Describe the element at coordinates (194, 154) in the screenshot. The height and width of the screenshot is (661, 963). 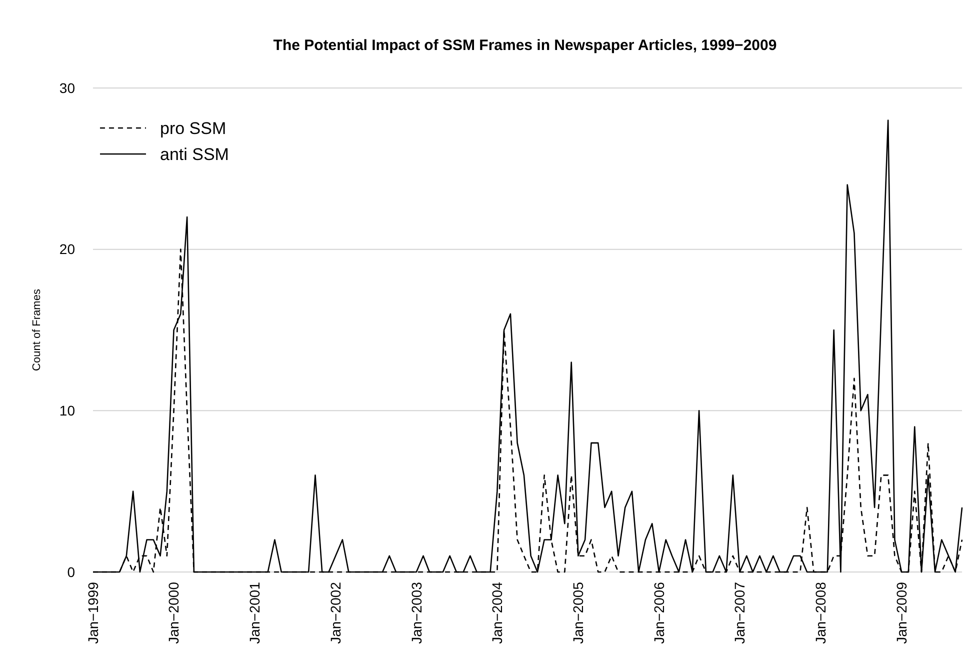
I see `legend-label: anti SSM` at that location.